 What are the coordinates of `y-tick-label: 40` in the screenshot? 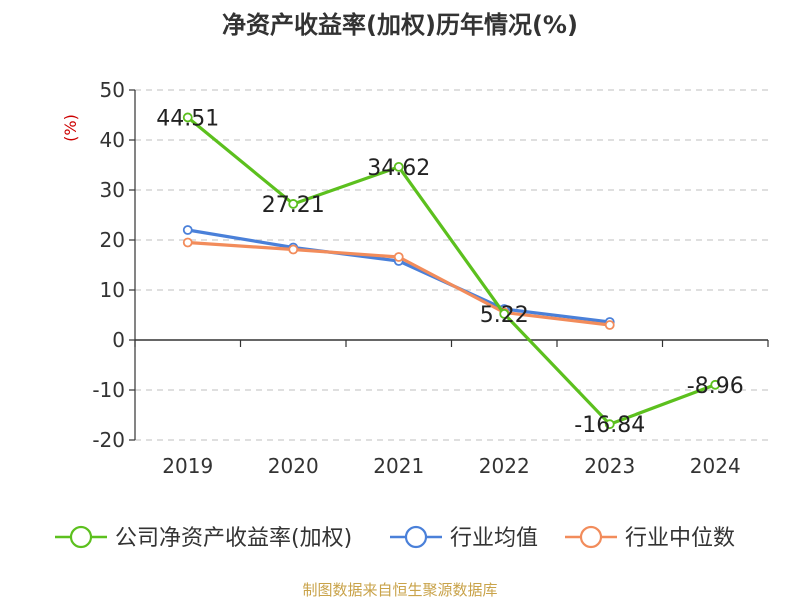 It's located at (112, 140).